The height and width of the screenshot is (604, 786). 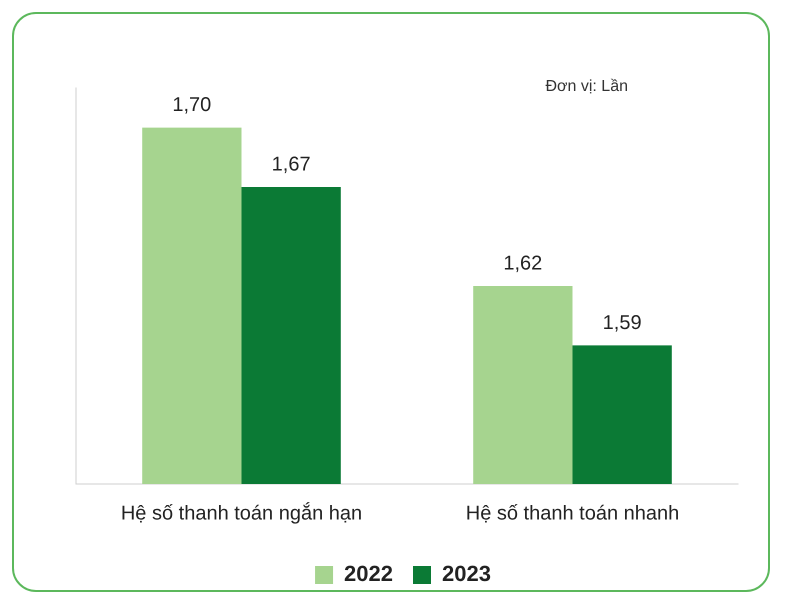 What do you see at coordinates (573, 513) in the screenshot?
I see `x-tick-label: Hệ số thanh toán nhanh` at bounding box center [573, 513].